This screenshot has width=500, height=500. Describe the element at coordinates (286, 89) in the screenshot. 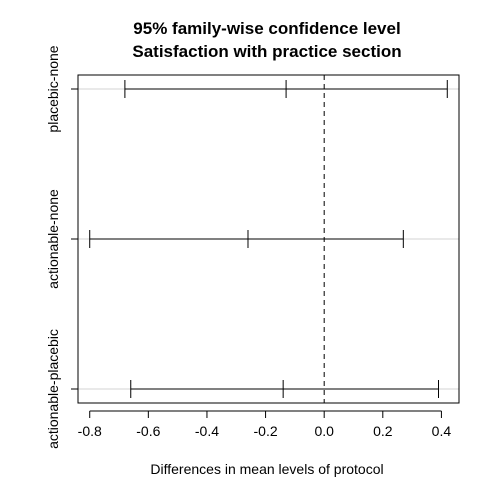

I see `interval-placebic-none` at that location.